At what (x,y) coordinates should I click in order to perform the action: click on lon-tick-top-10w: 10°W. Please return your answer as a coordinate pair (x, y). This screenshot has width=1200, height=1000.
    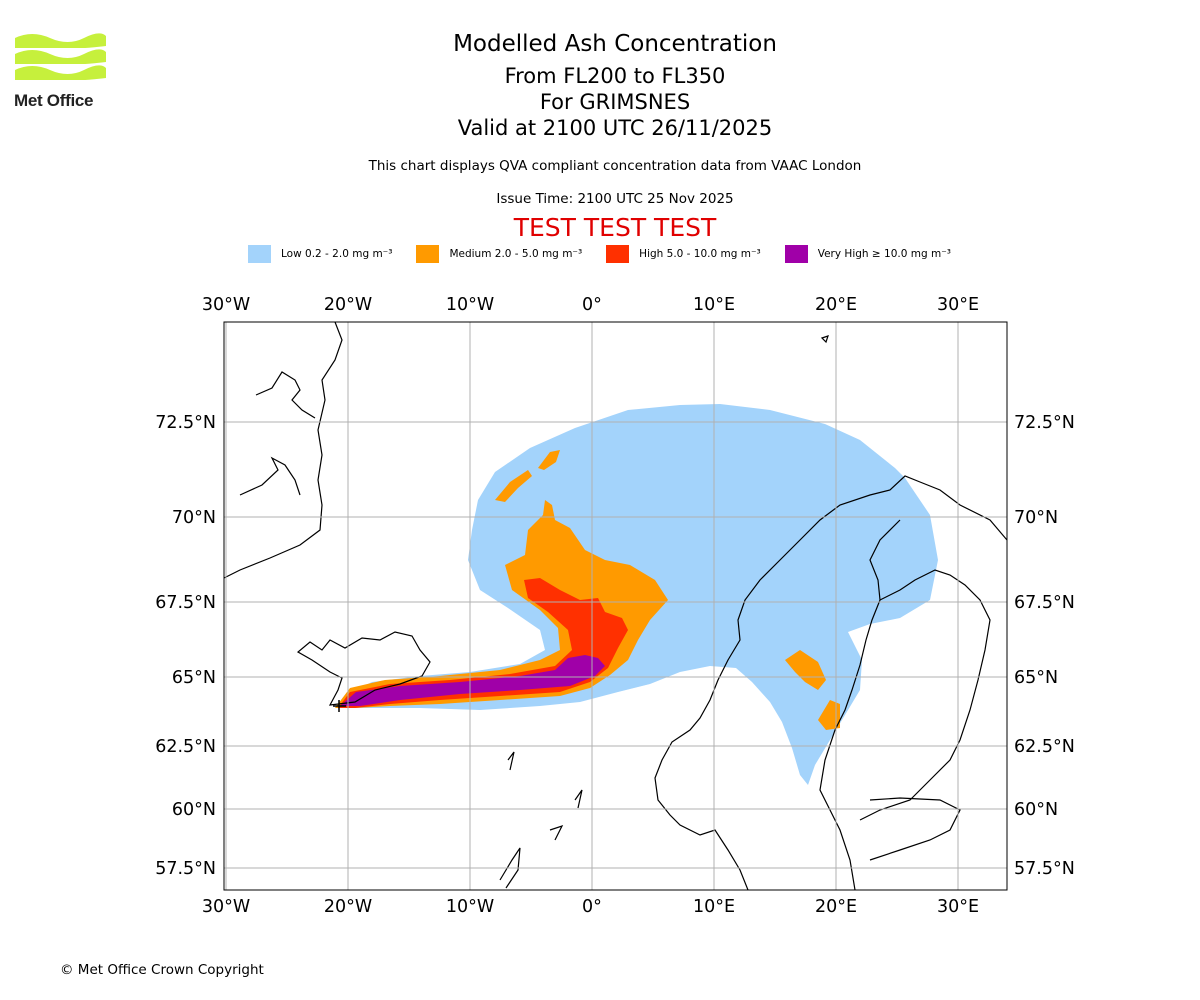
    Looking at the image, I should click on (470, 305).